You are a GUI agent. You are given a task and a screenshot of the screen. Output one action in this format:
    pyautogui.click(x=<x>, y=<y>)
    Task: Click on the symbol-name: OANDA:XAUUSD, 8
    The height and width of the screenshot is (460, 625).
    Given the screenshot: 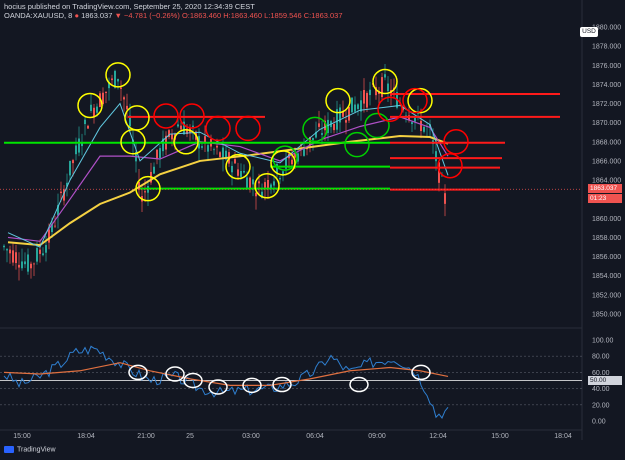 What is the action you would take?
    pyautogui.click(x=38, y=15)
    